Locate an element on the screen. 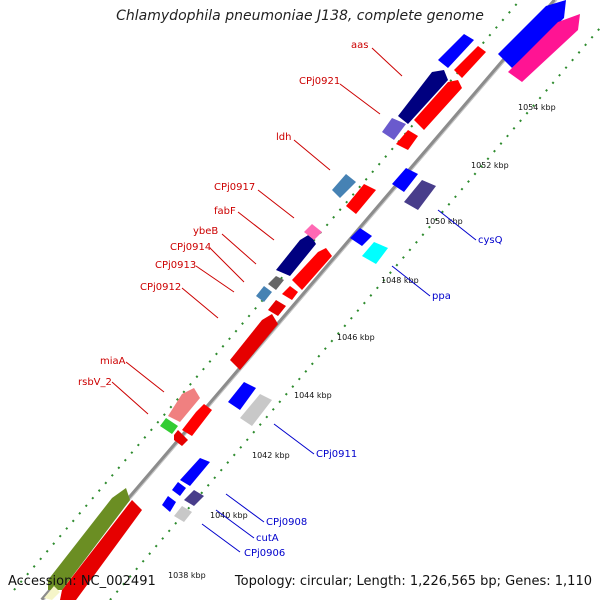  gene-label: ppa is located at coordinates (441, 296).